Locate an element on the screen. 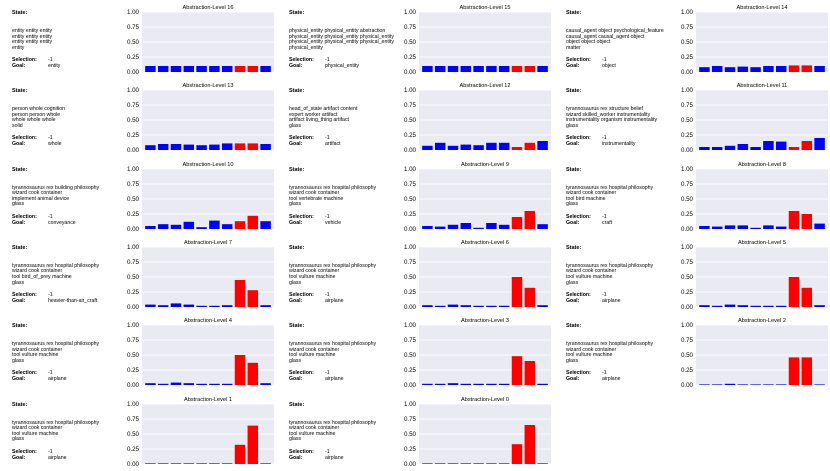  chart-title: Abstraction-Level 3 is located at coordinates (485, 321).